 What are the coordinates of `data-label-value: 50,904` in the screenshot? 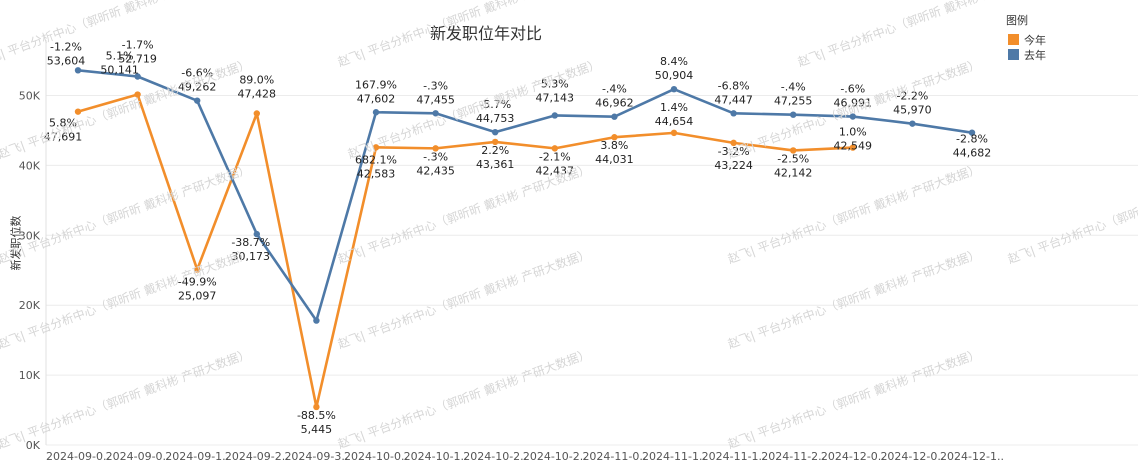 It's located at (674, 75).